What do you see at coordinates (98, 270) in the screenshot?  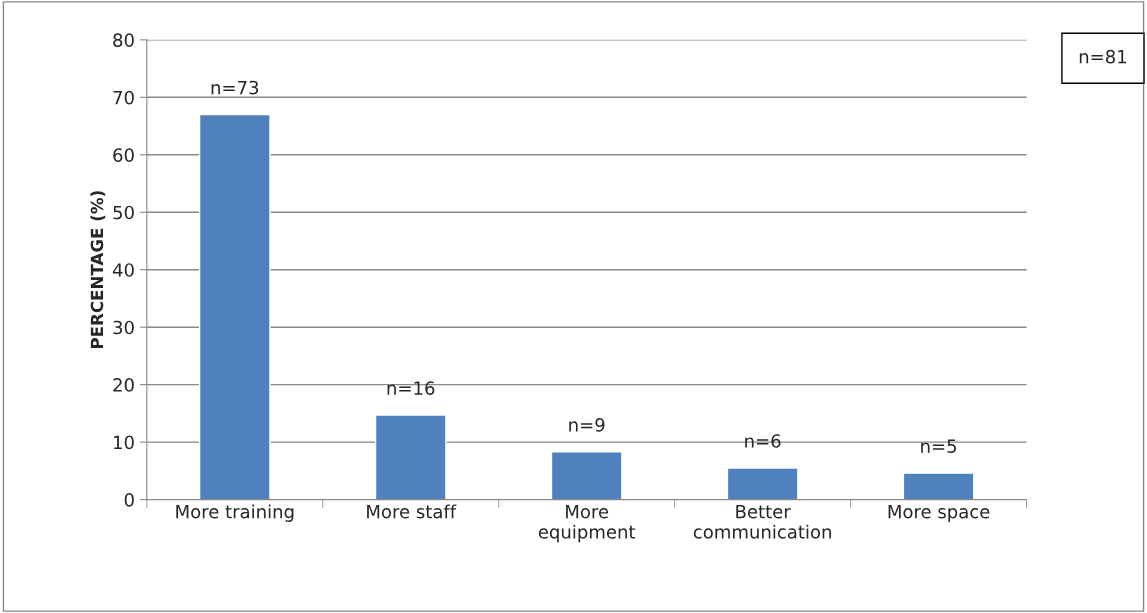 I see `y-axis-title: PERCENTAGE (%)` at bounding box center [98, 270].